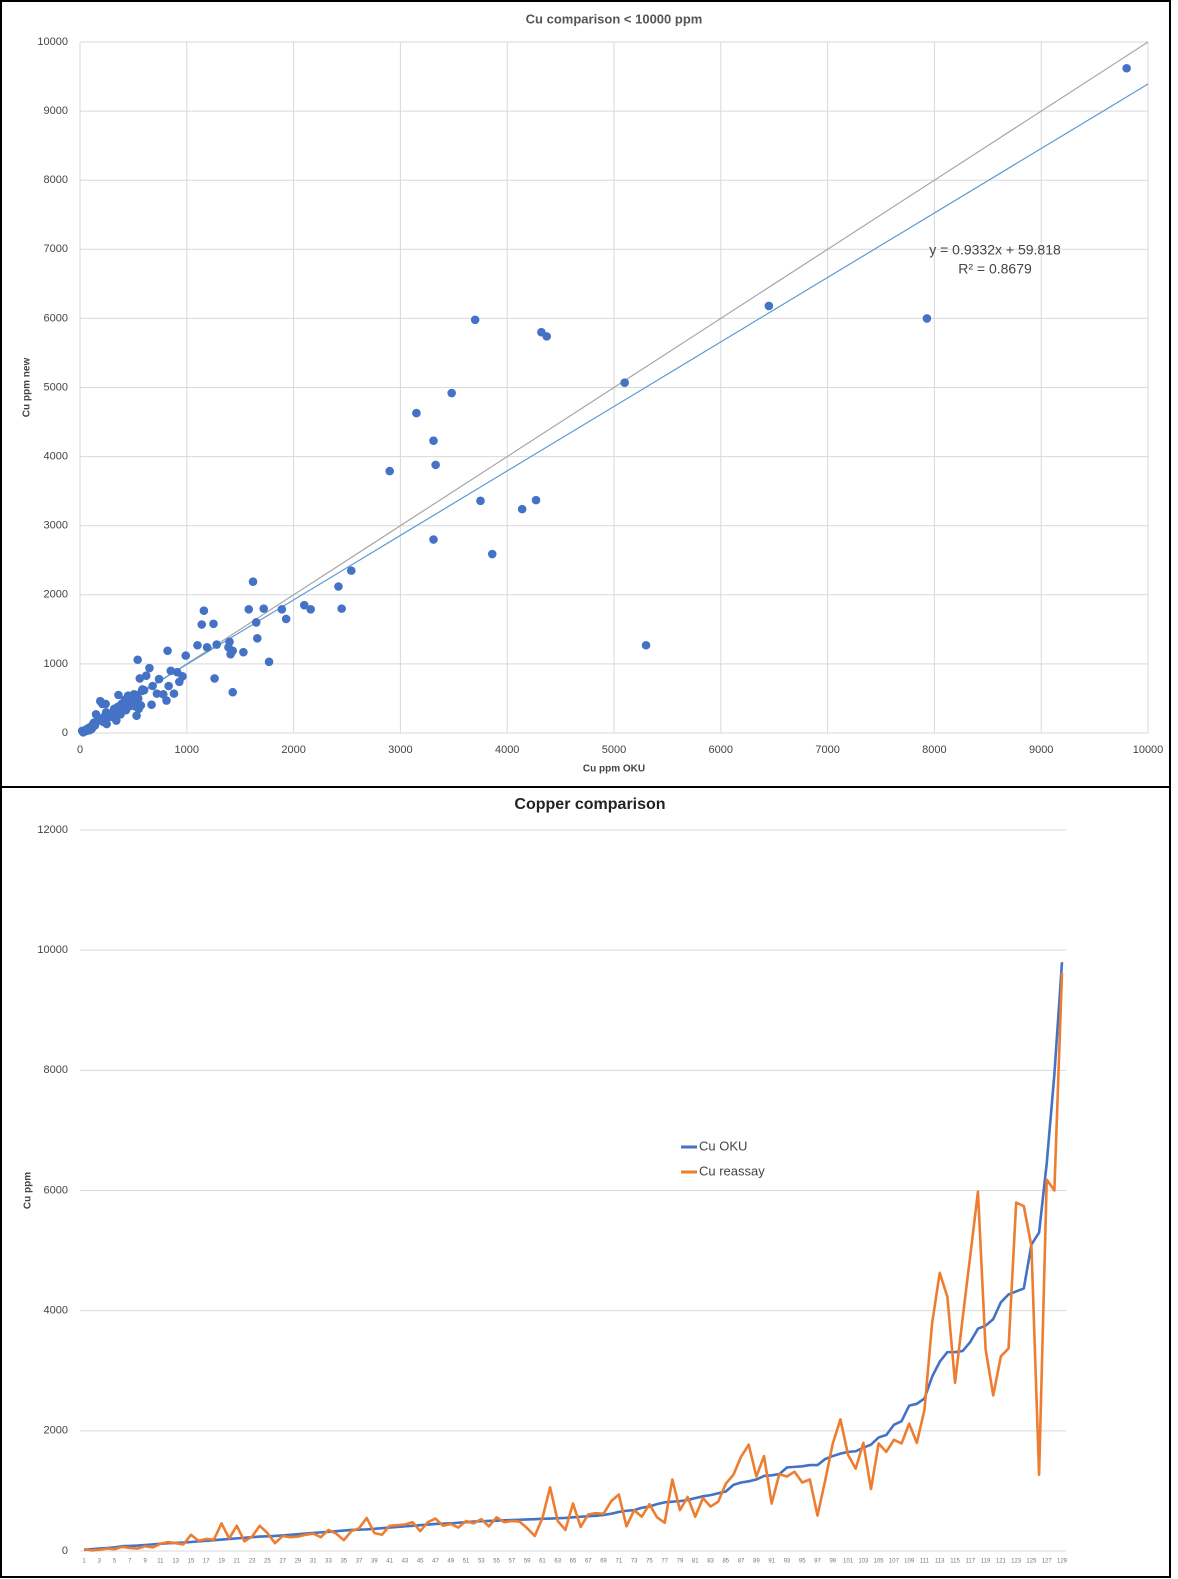 Image resolution: width=1178 pixels, height=1579 pixels. I want to click on x-tick-label: 83, so click(710, 1562).